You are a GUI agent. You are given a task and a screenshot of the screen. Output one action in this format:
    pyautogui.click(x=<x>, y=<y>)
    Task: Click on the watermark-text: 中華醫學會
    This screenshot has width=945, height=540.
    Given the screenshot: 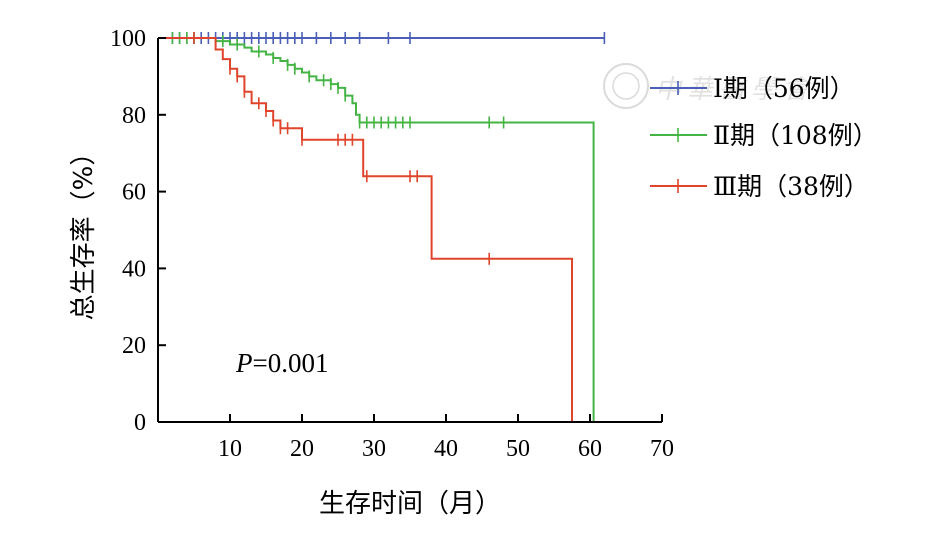 What is the action you would take?
    pyautogui.click(x=735, y=90)
    